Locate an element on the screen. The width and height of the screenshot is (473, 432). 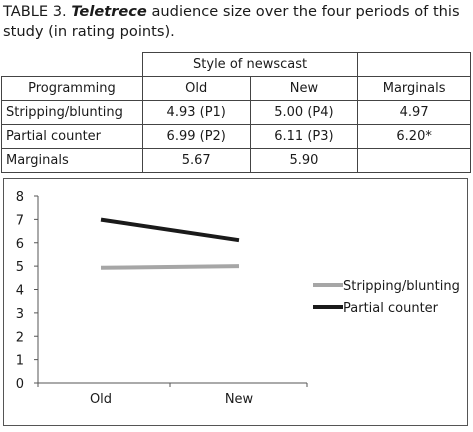
table-cell: 5.00 (P4) is located at coordinates (304, 112).